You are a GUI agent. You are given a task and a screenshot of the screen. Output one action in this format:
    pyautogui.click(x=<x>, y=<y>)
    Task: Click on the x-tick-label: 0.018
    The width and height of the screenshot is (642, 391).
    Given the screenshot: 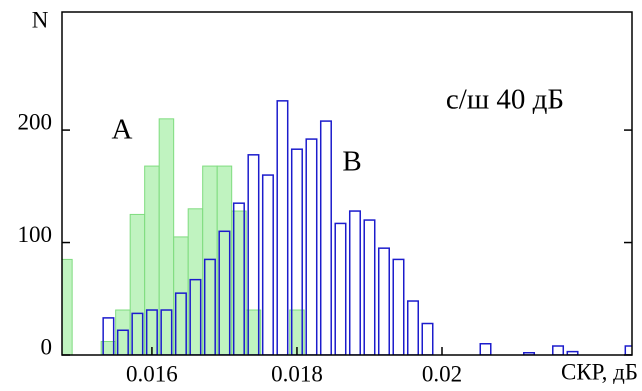 What is the action you would take?
    pyautogui.click(x=297, y=373)
    